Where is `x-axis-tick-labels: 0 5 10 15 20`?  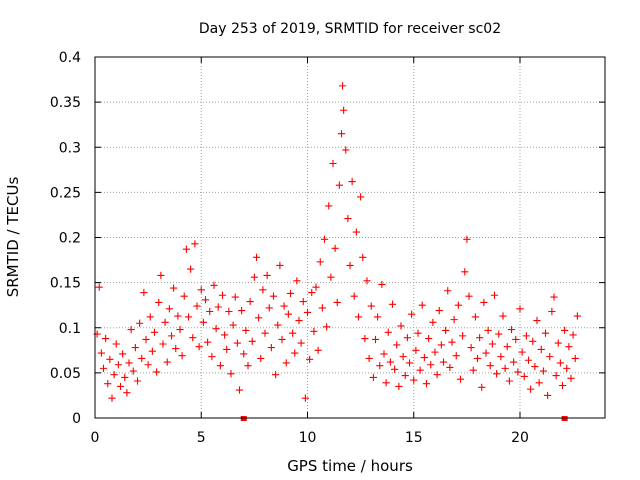 x-axis-tick-labels: 0 5 10 15 20 is located at coordinates (310, 438).